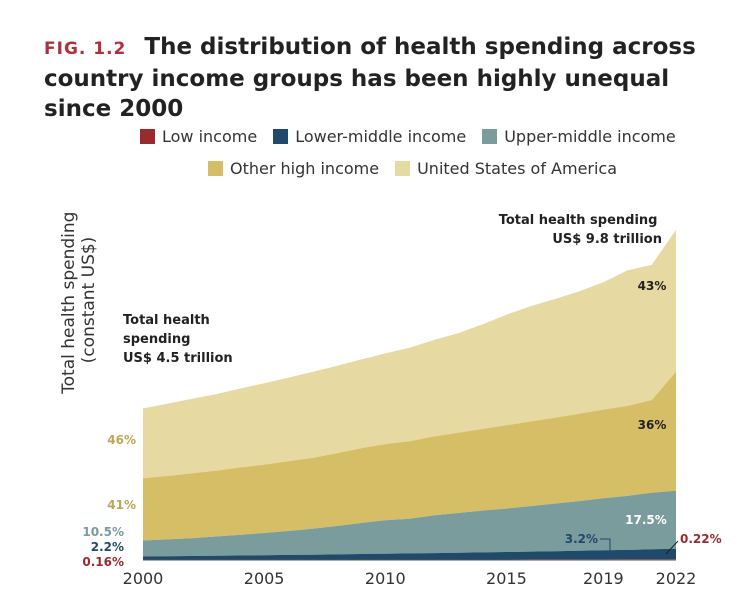 The image size is (756, 614). Describe the element at coordinates (410, 578) in the screenshot. I see `x-axis-ticks: 2000 2005 2010 2015 2019 2022` at that location.